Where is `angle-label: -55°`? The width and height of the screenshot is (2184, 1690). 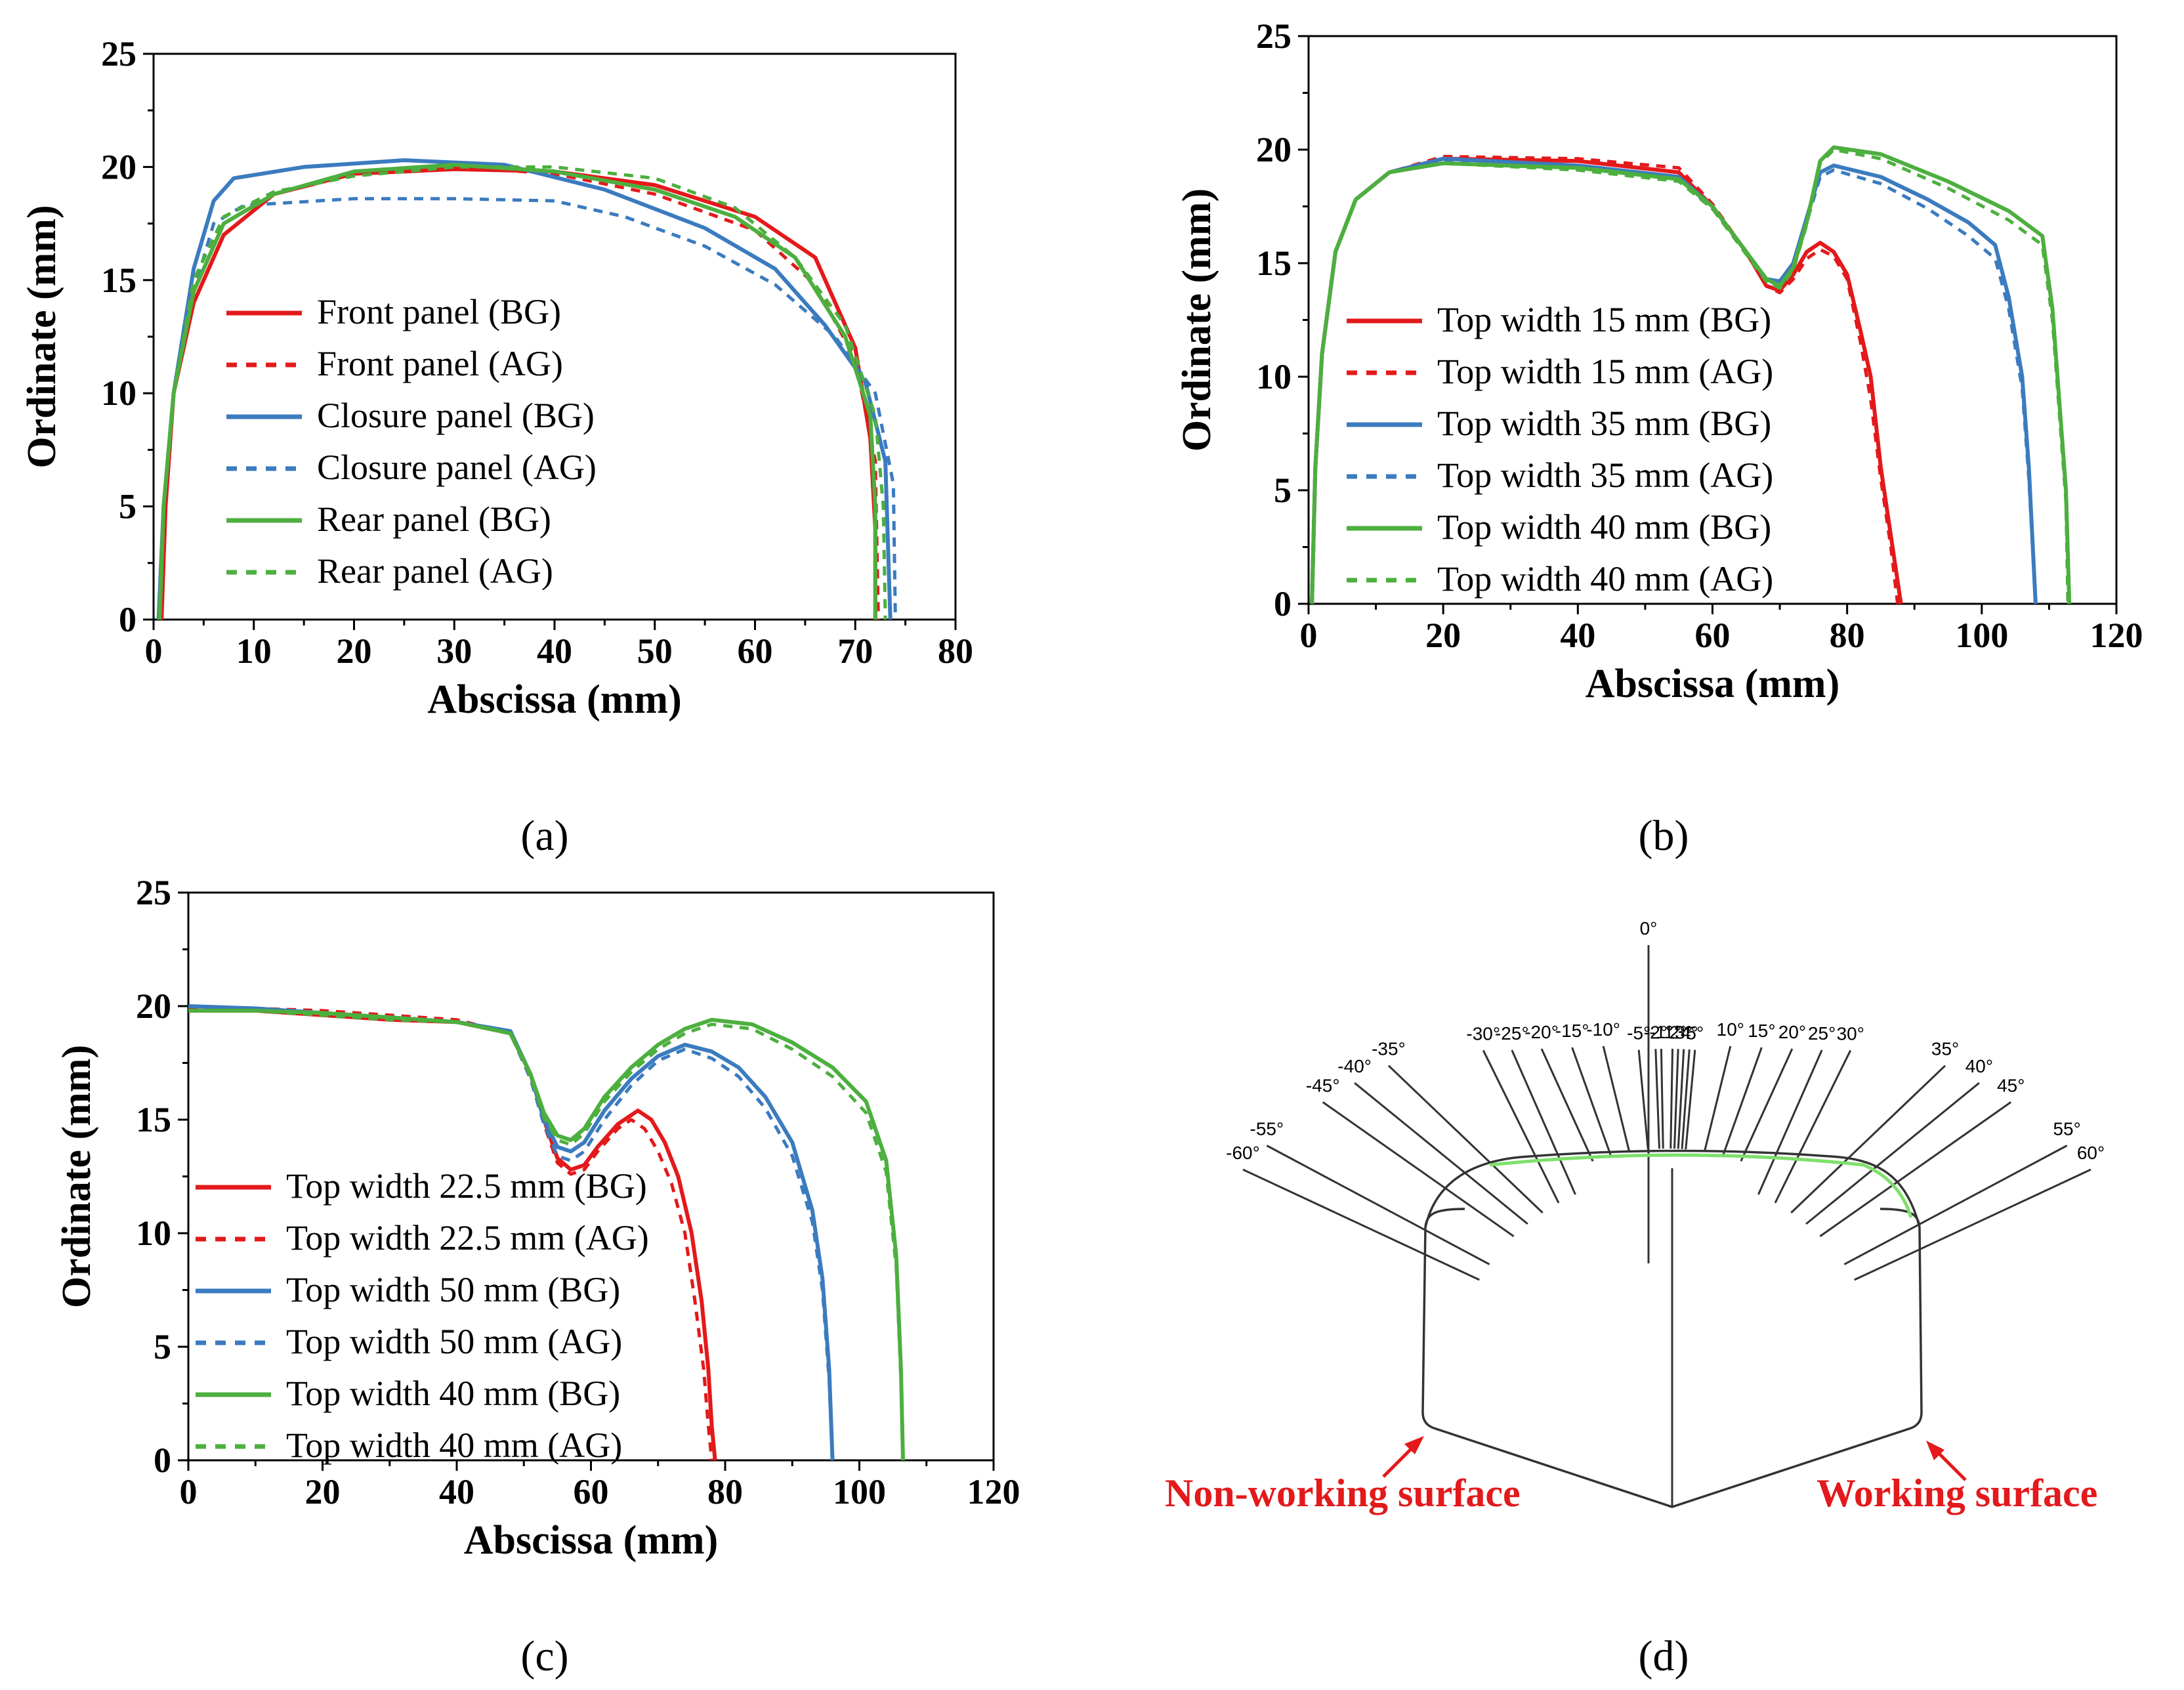 angle-label: -55° is located at coordinates (1267, 1129).